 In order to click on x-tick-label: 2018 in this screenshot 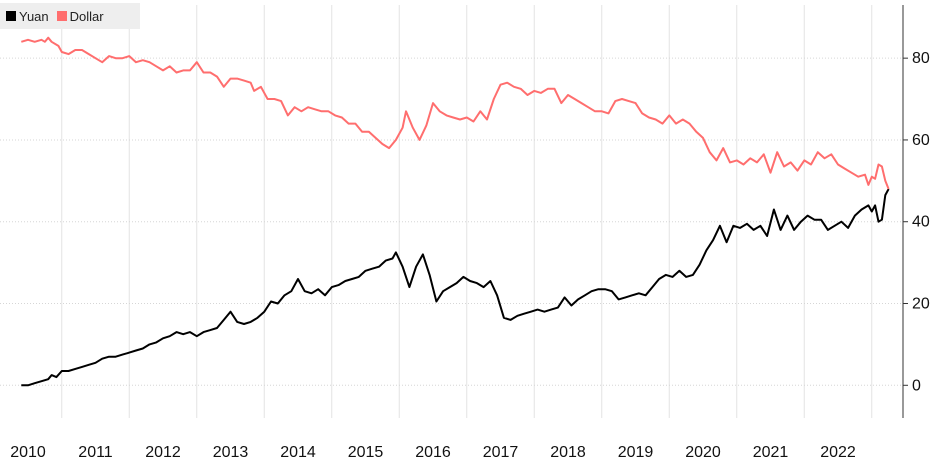, I will do `click(568, 452)`.